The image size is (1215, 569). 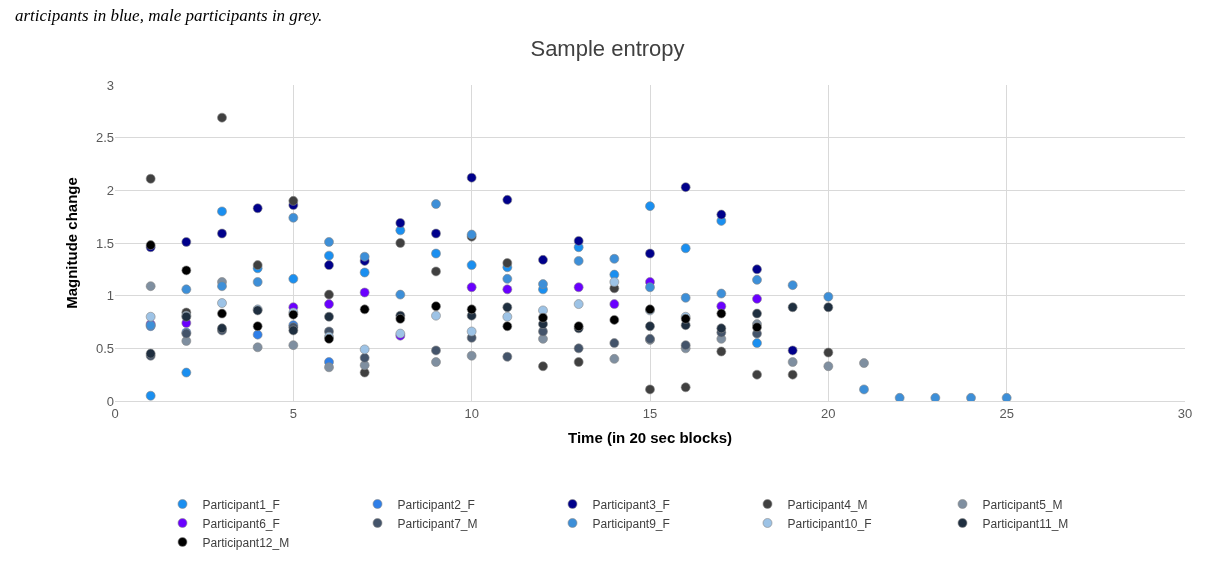 I want to click on chart-title: Sample entropy, so click(x=607, y=49).